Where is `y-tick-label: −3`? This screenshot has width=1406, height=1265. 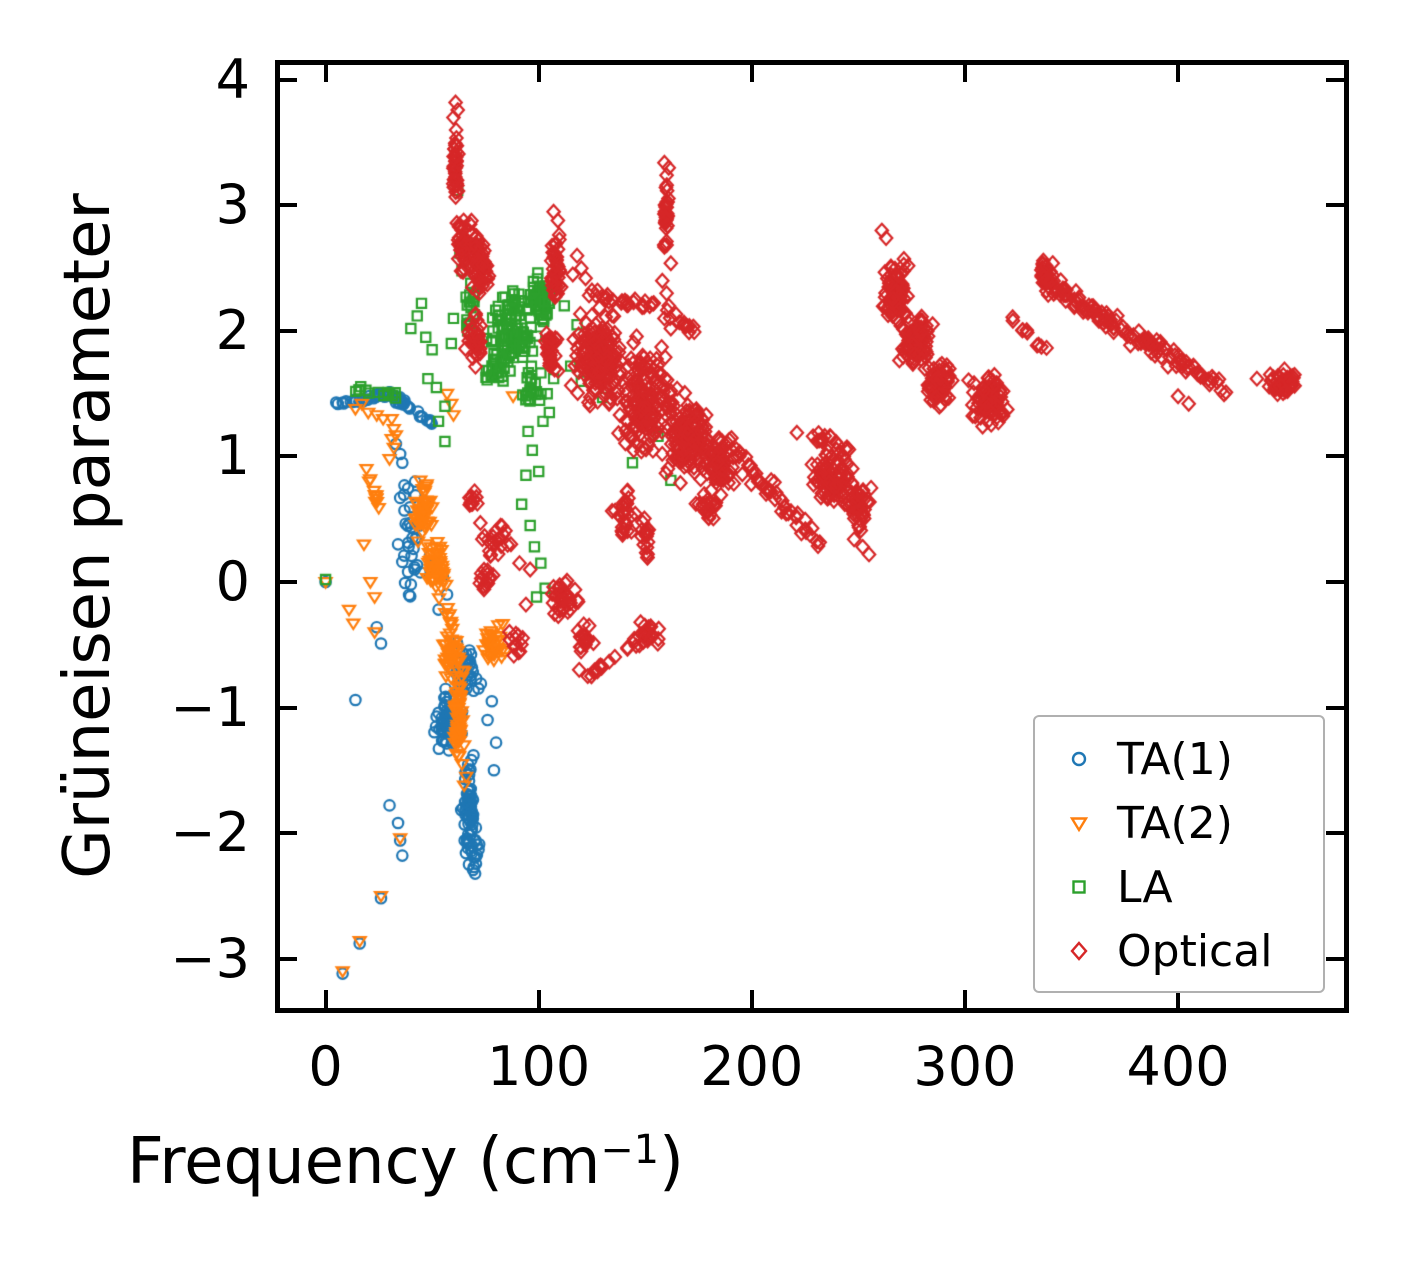
y-tick-label: −3 is located at coordinates (210, 958).